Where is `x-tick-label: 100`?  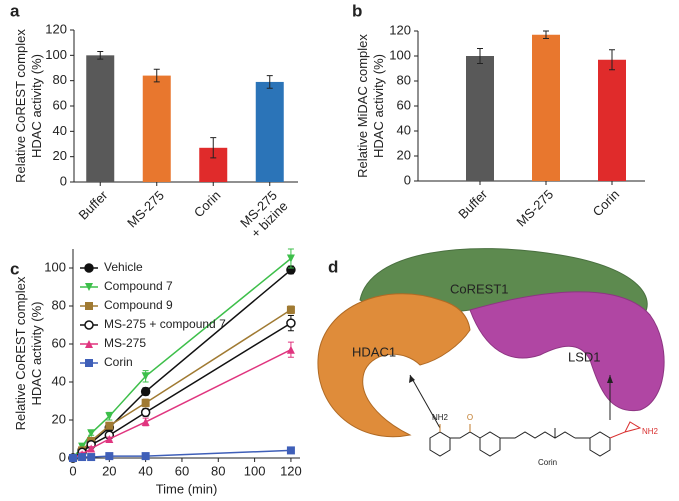
x-tick-label: 100 is located at coordinates (255, 470).